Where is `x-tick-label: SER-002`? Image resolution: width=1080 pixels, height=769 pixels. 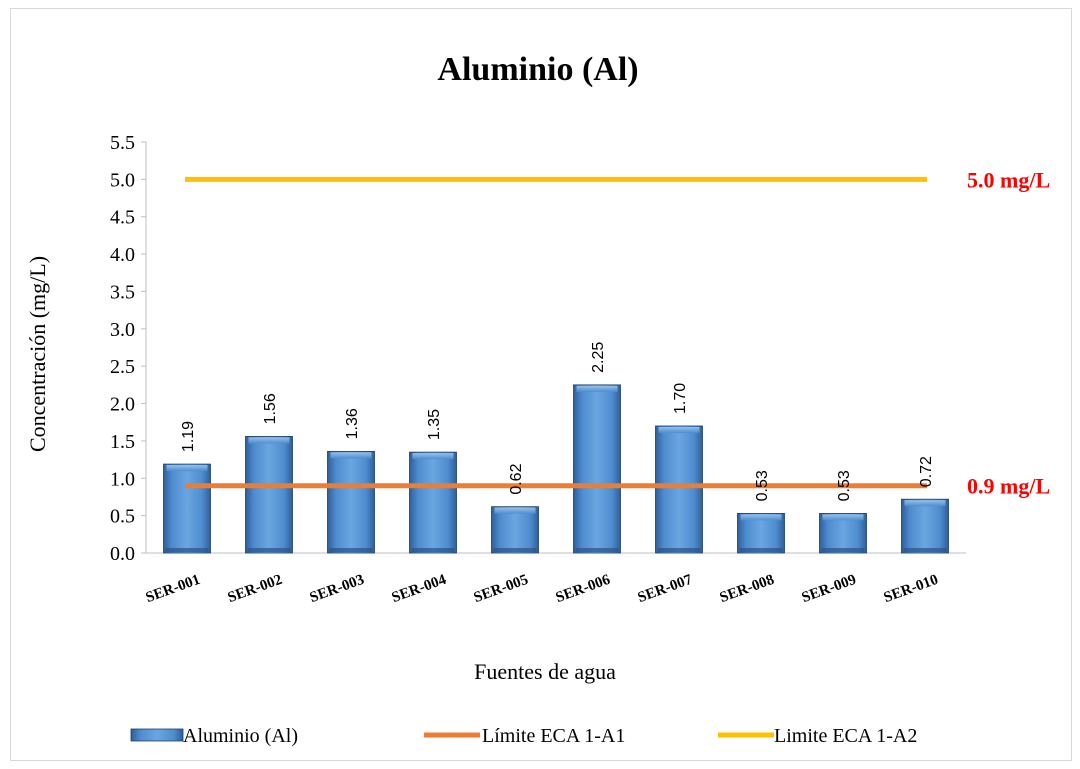
x-tick-label: SER-002 is located at coordinates (255, 589).